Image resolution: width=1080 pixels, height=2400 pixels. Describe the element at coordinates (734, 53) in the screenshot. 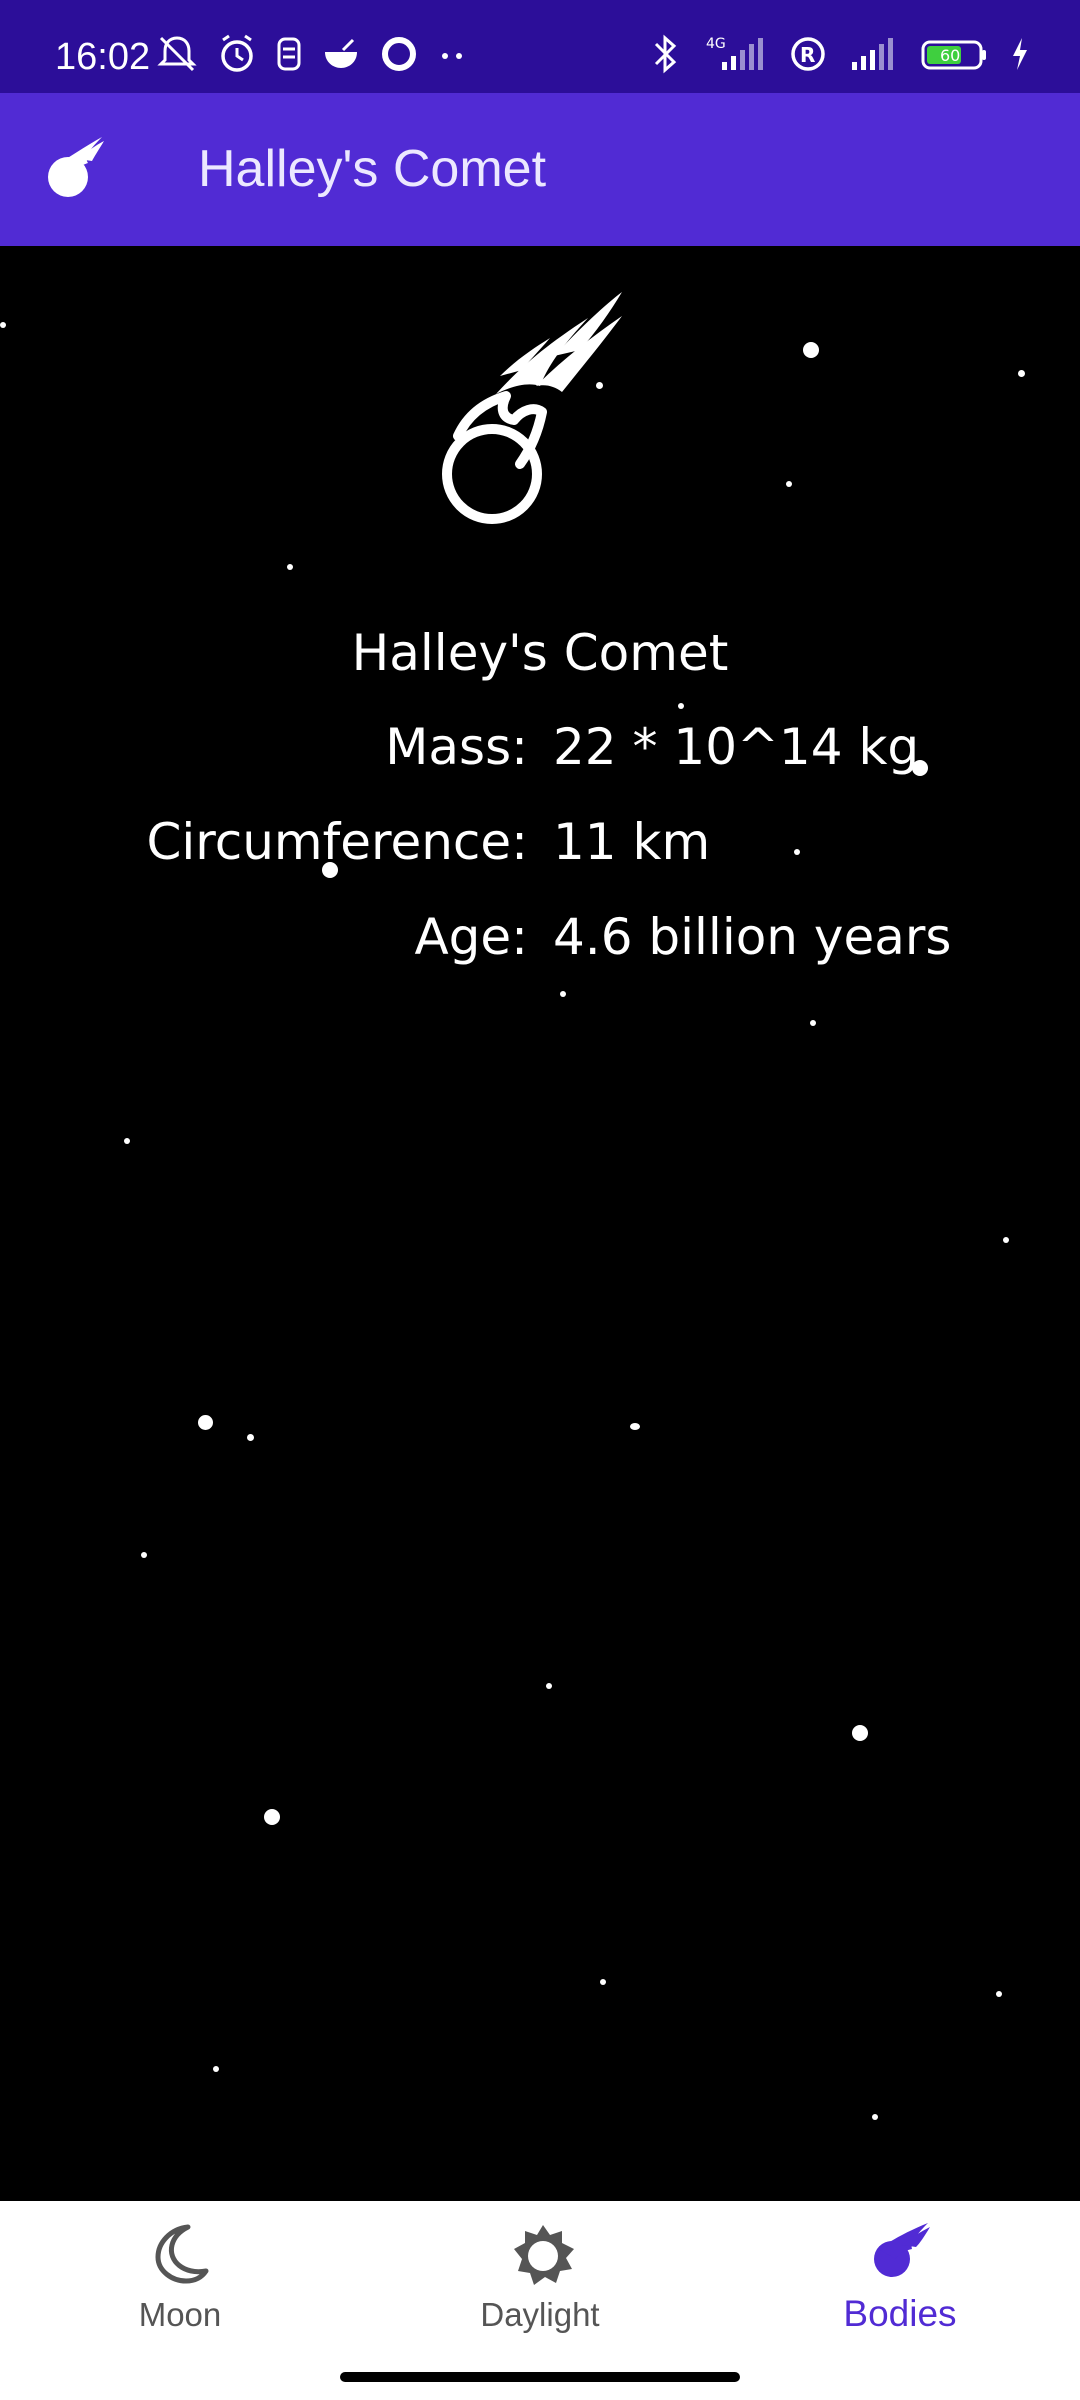

I see `signal-4g-icon: 4G` at that location.